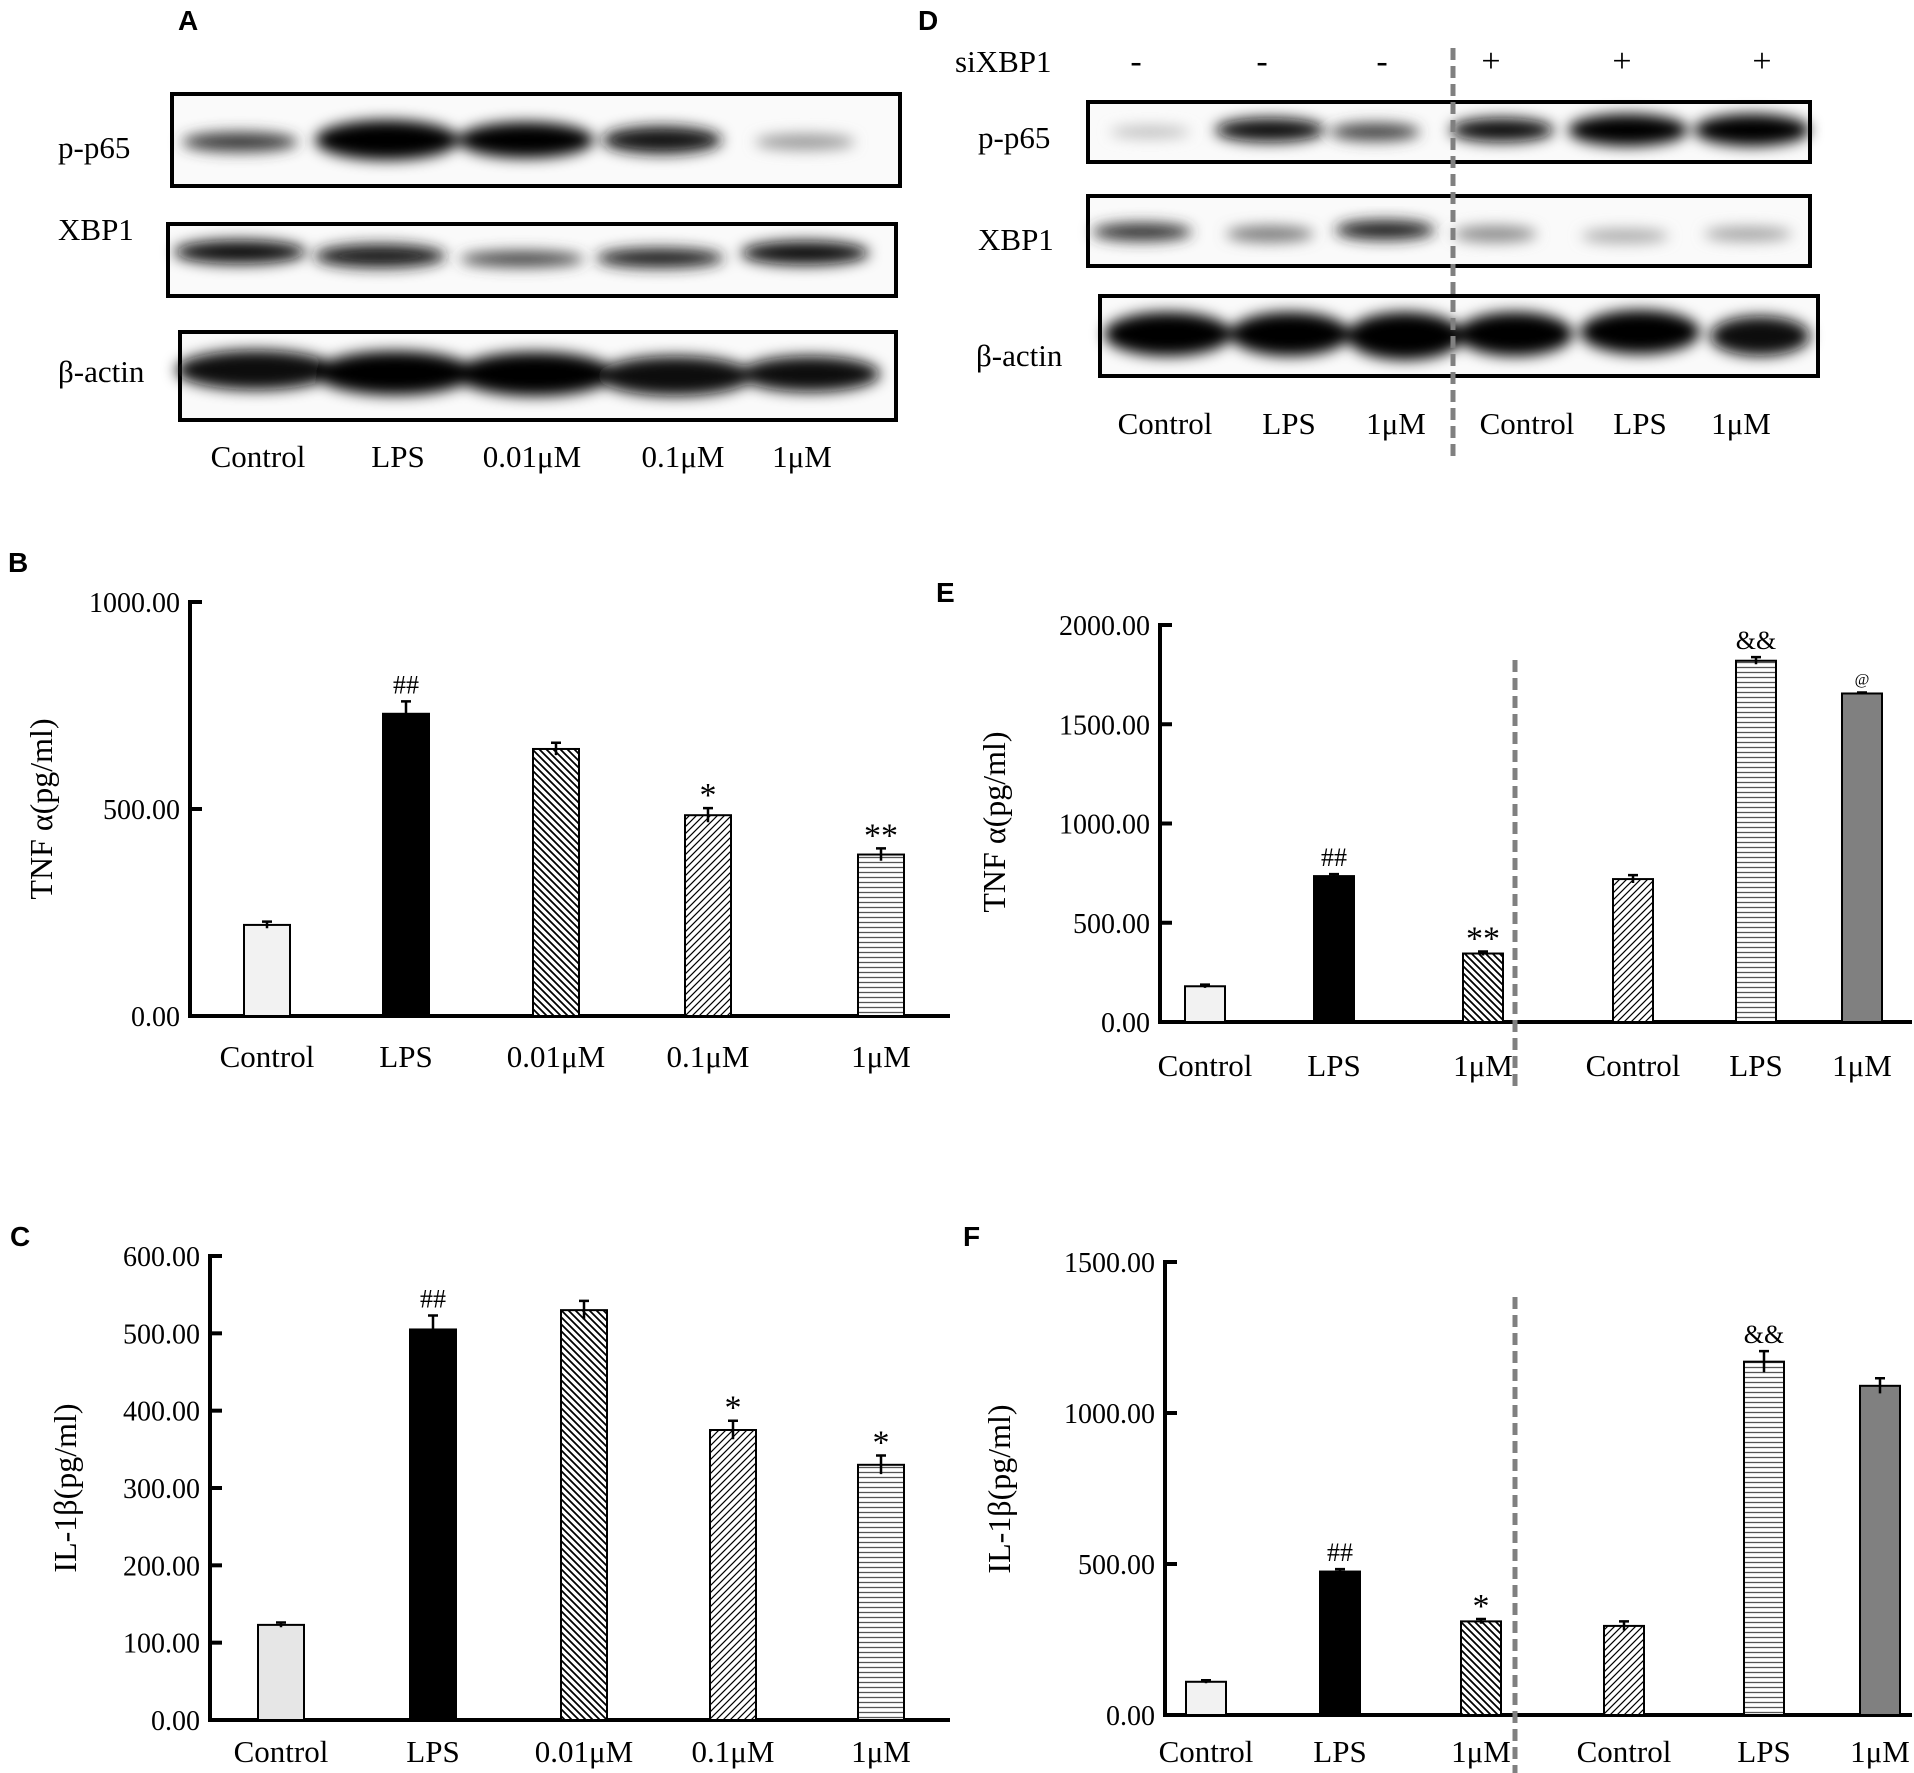 The width and height of the screenshot is (1914, 1773). What do you see at coordinates (258, 456) in the screenshot?
I see `panel-a-lane-control: Control` at bounding box center [258, 456].